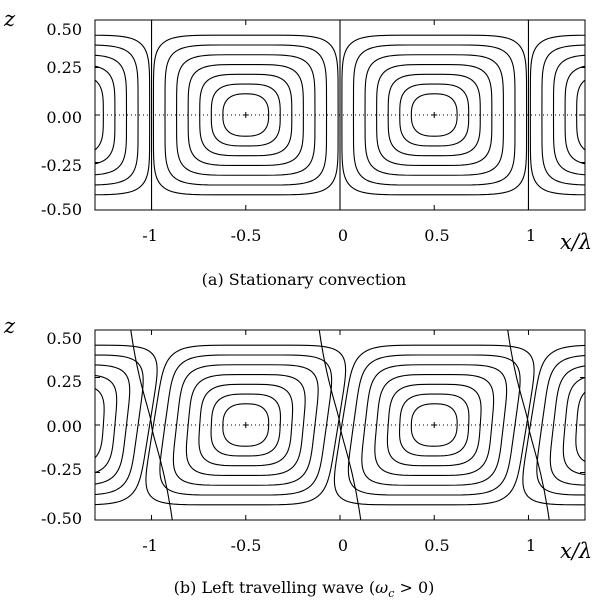  I want to click on panel-a-y-axis-label: z, so click(9, 19).